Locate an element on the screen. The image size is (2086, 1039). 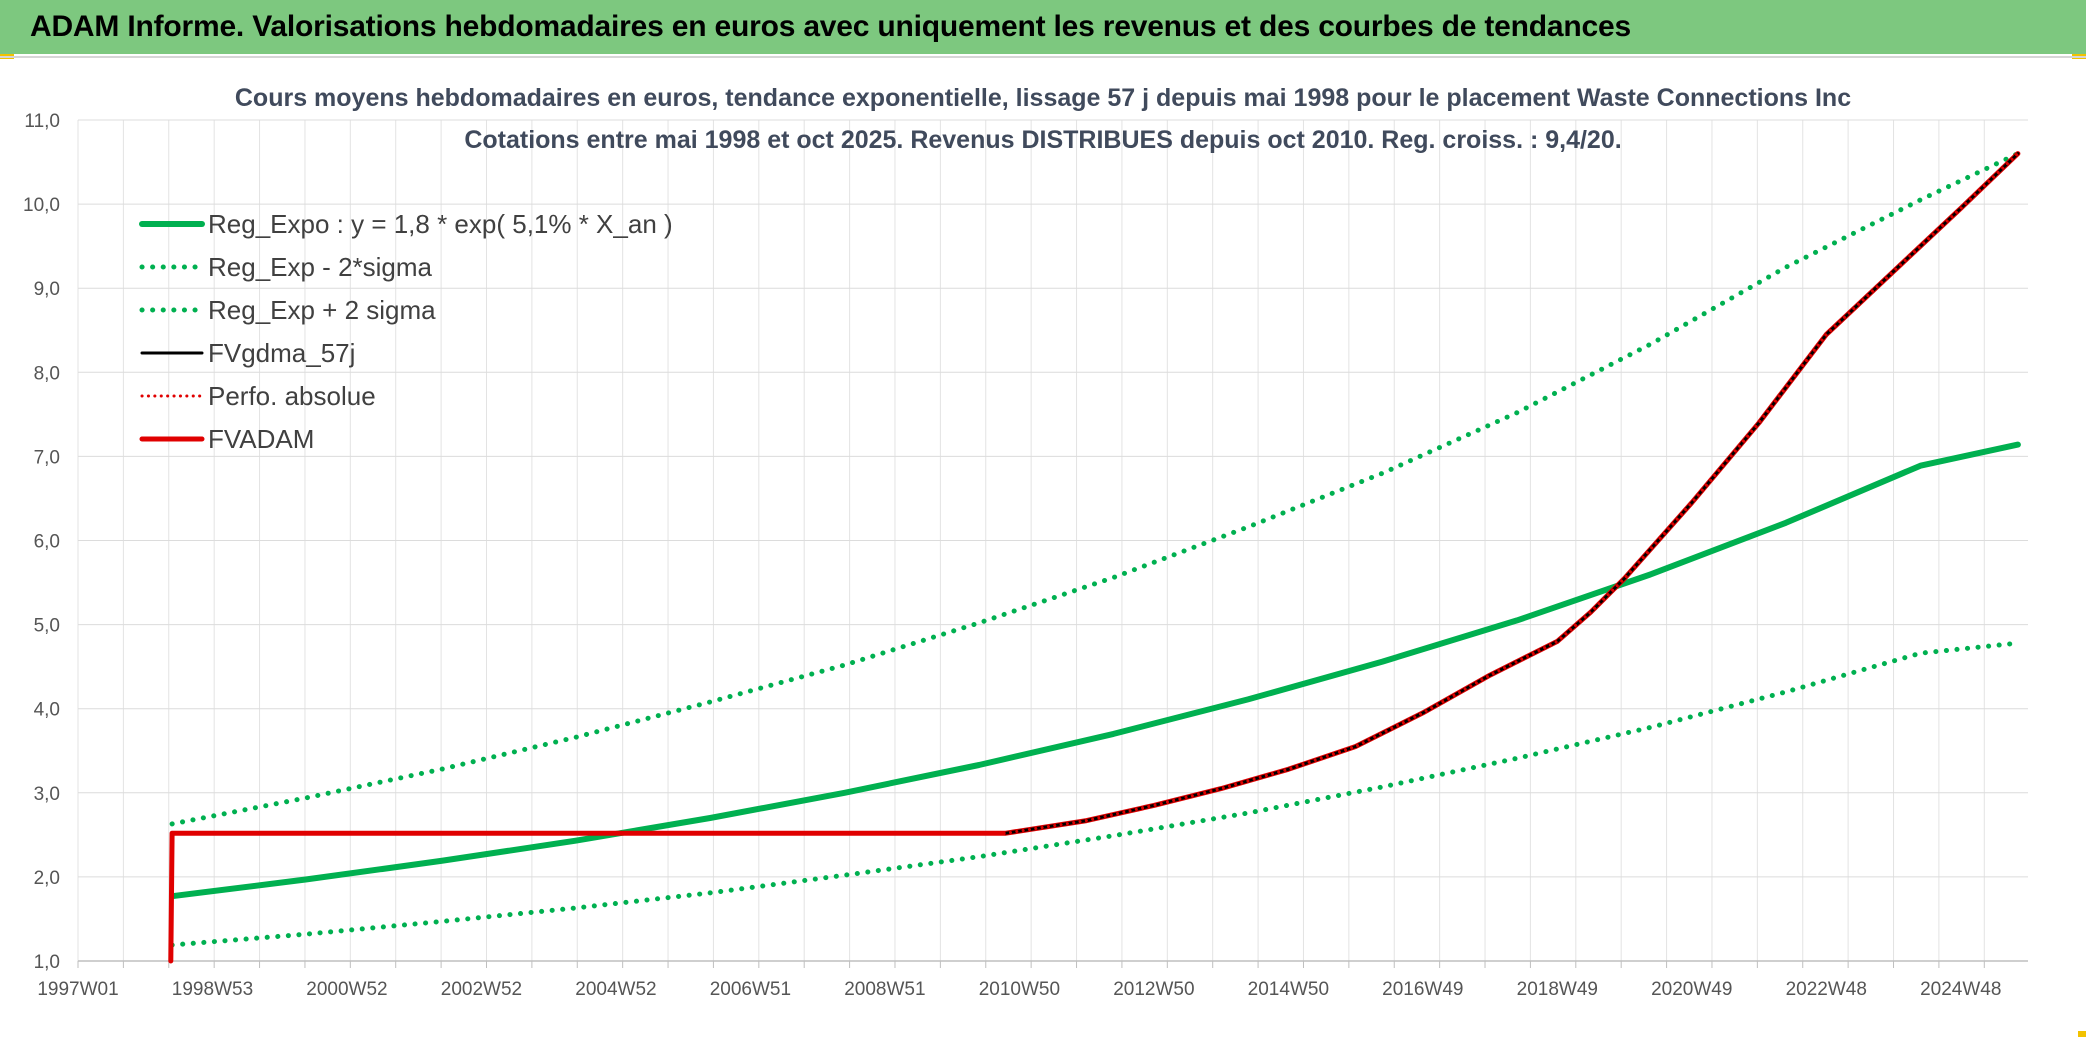
x-tick-label: 2022W48 is located at coordinates (1826, 989).